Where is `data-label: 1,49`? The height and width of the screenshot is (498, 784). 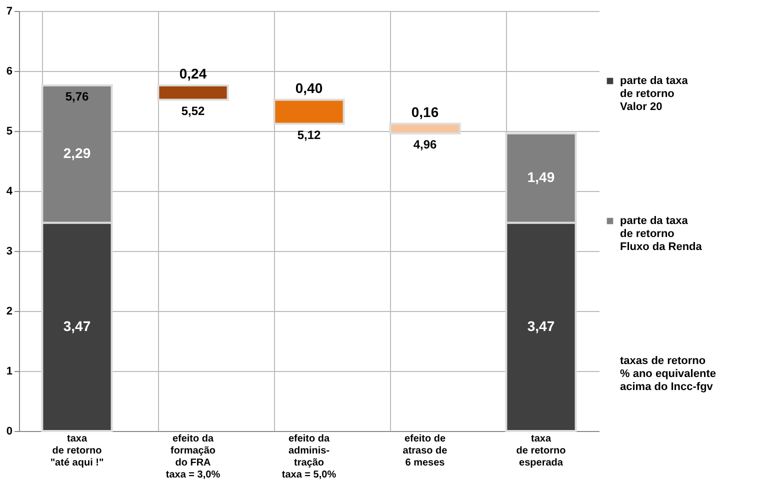
data-label: 1,49 is located at coordinates (541, 177).